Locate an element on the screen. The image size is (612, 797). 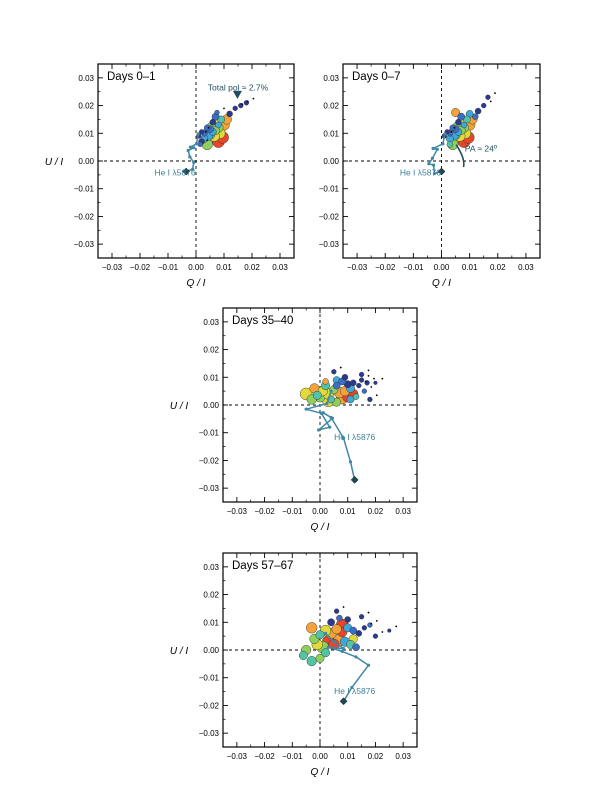
y-tick-label: −0.01 is located at coordinates (209, 433).